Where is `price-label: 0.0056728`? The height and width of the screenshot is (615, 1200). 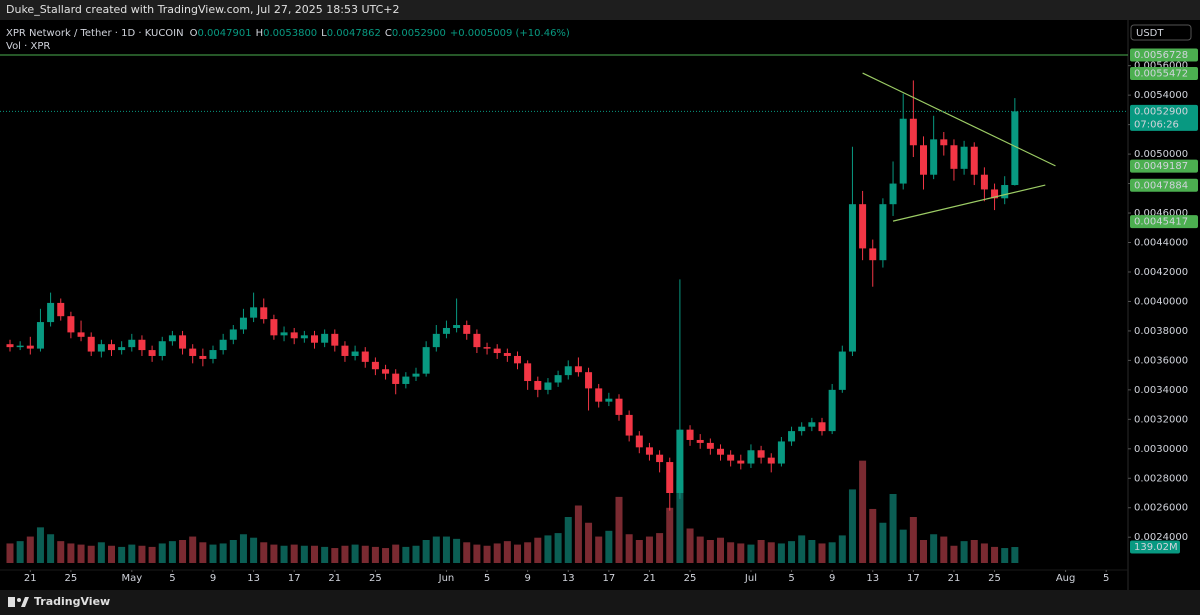 price-label: 0.0056728 is located at coordinates (1161, 55).